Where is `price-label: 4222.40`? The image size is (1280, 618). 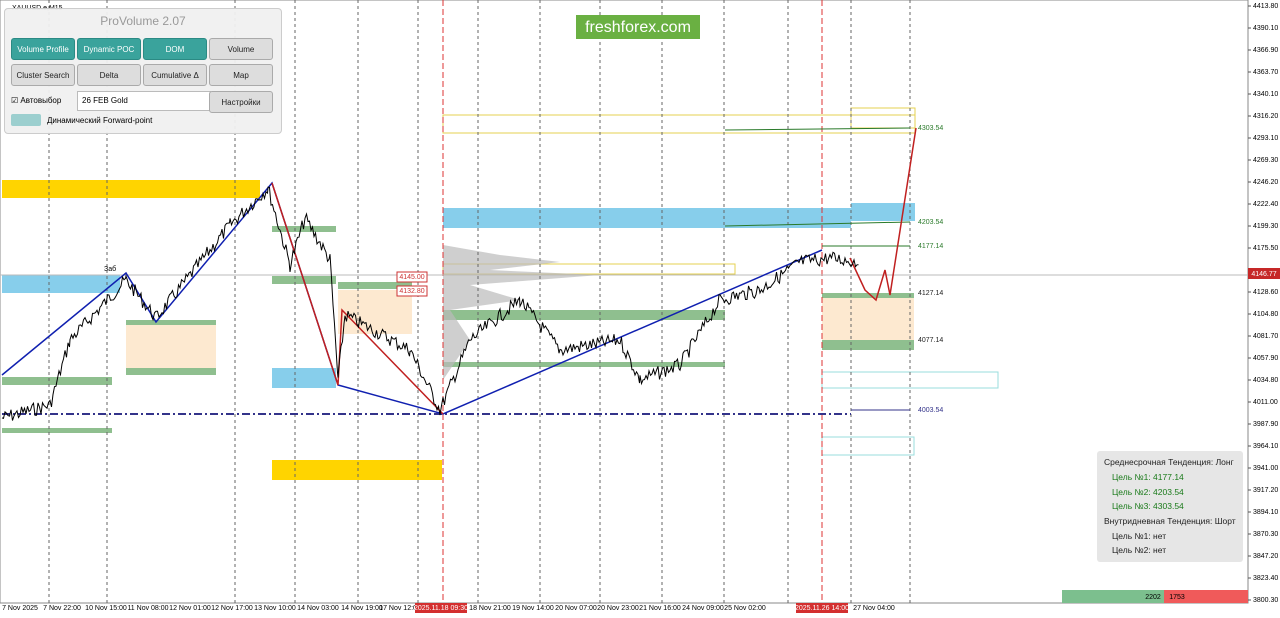
price-label: 4222.40 is located at coordinates (1265, 204).